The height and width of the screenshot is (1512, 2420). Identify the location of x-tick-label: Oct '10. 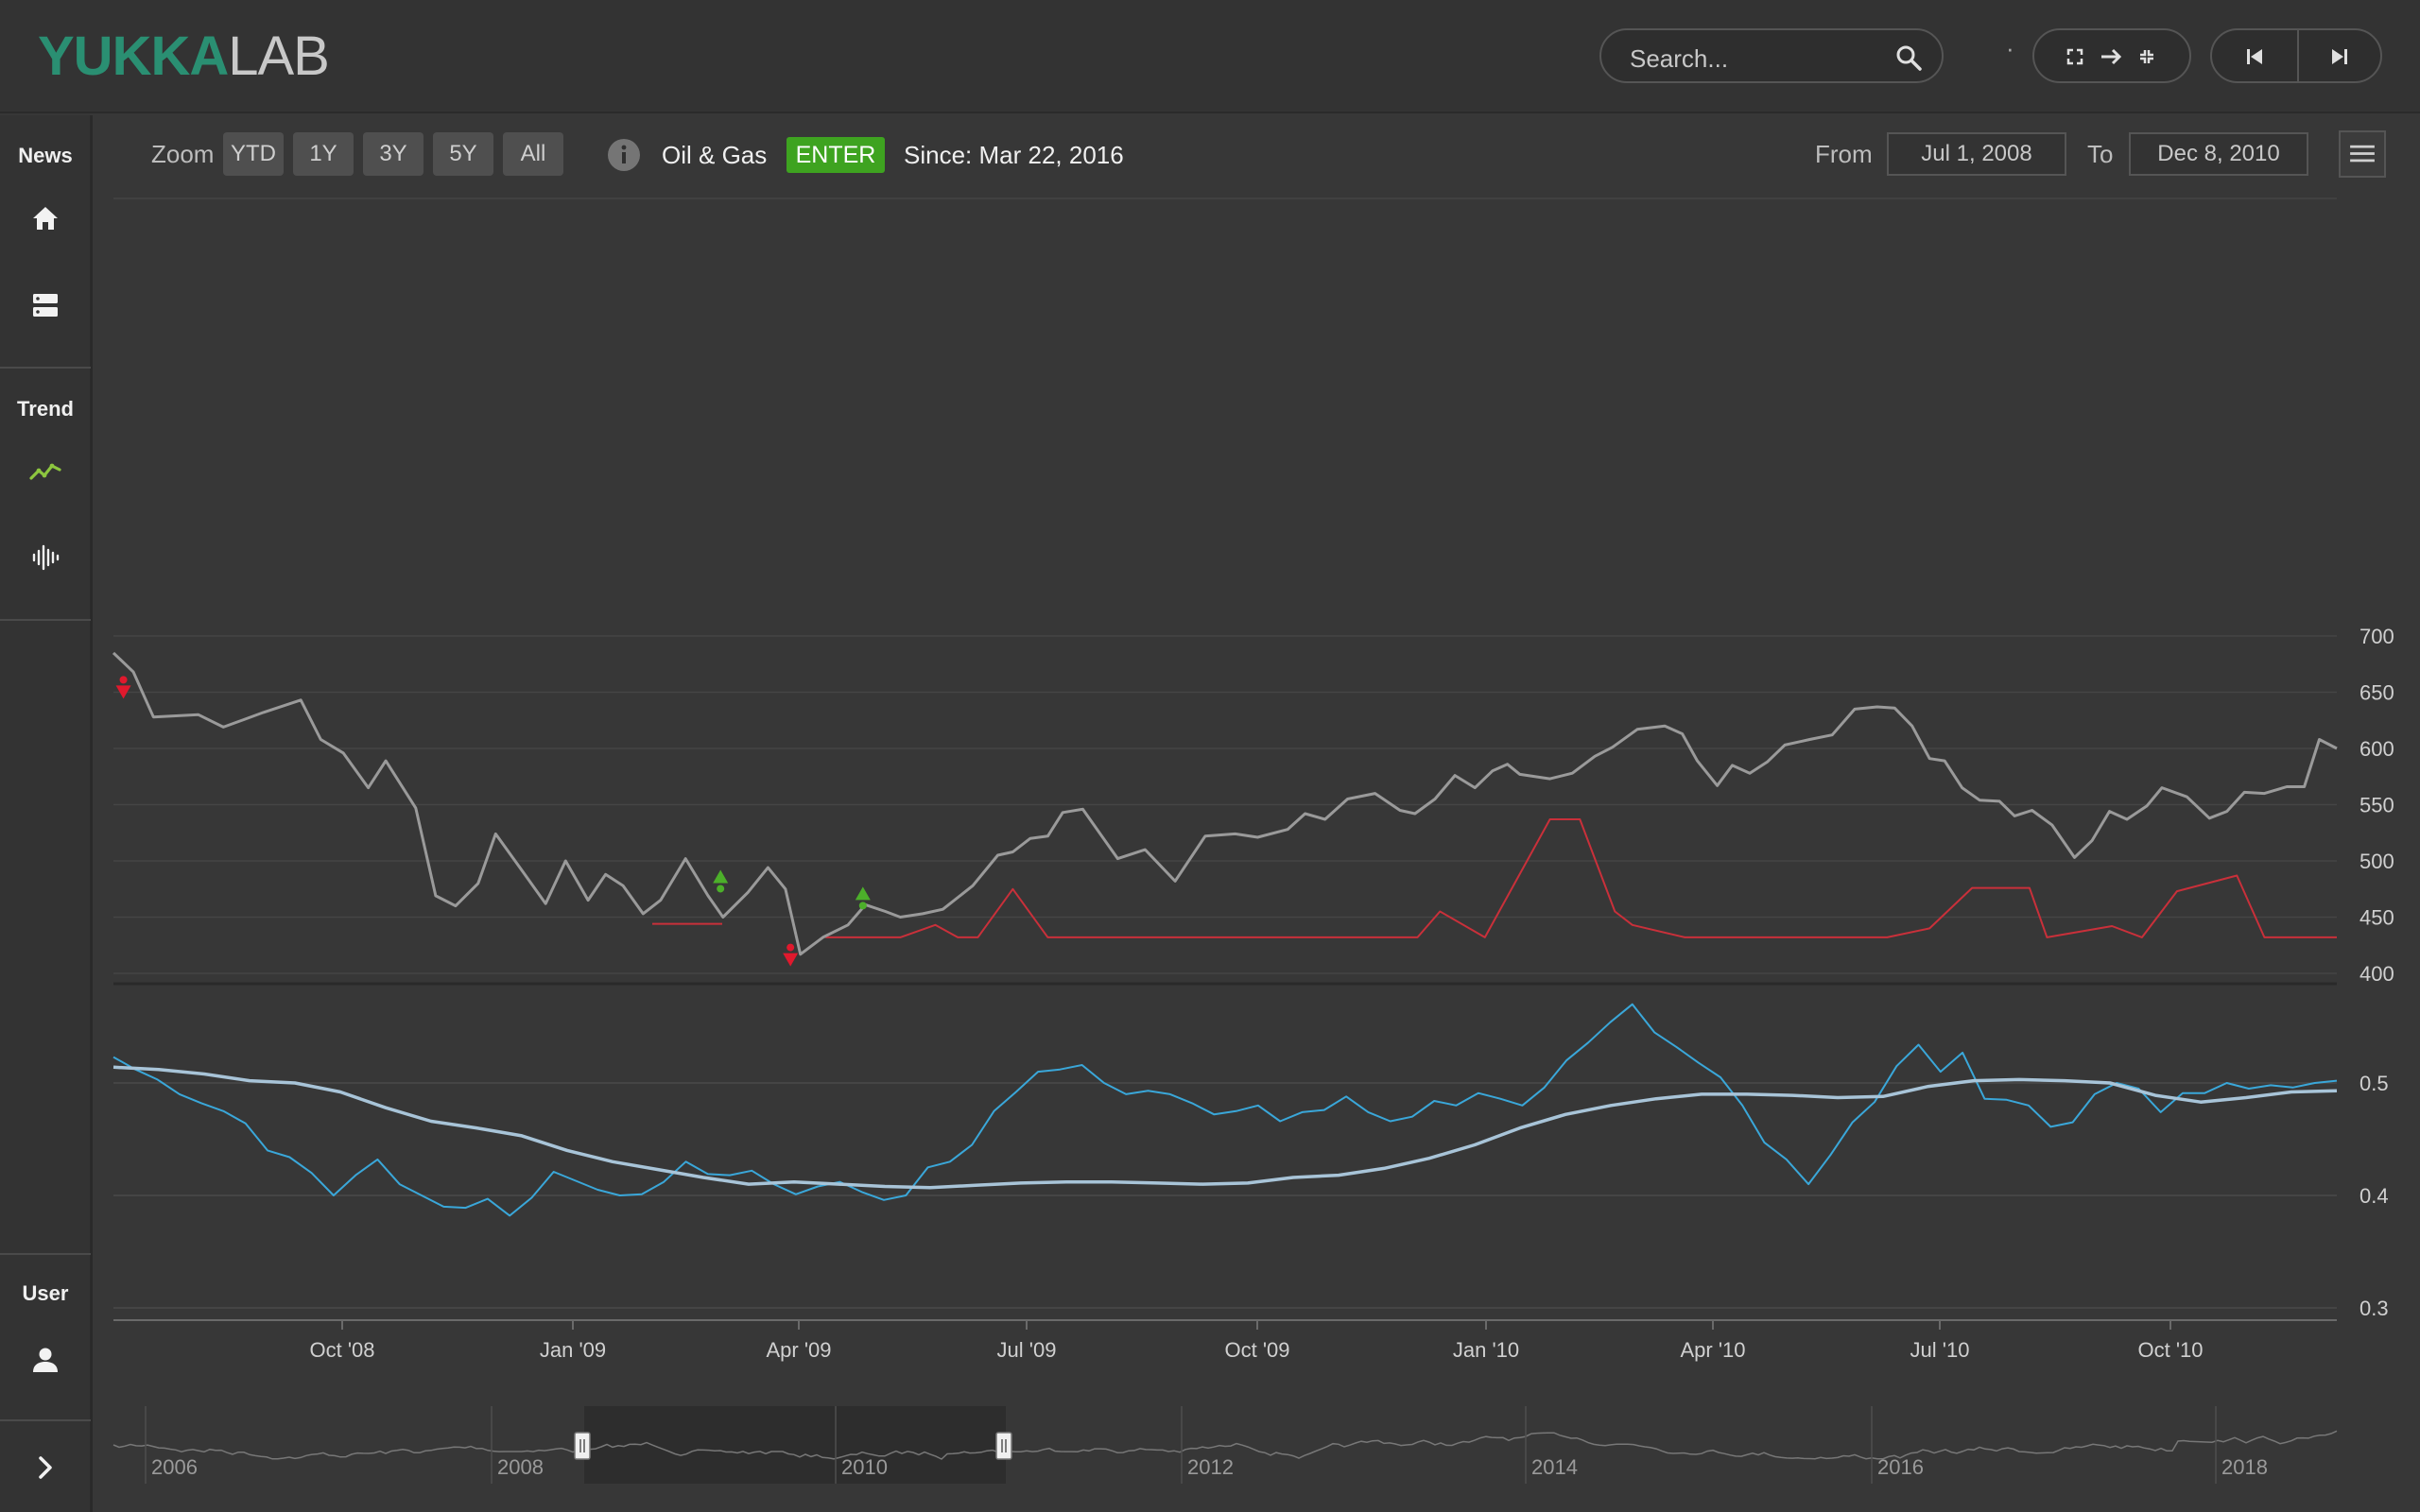
(2170, 1350).